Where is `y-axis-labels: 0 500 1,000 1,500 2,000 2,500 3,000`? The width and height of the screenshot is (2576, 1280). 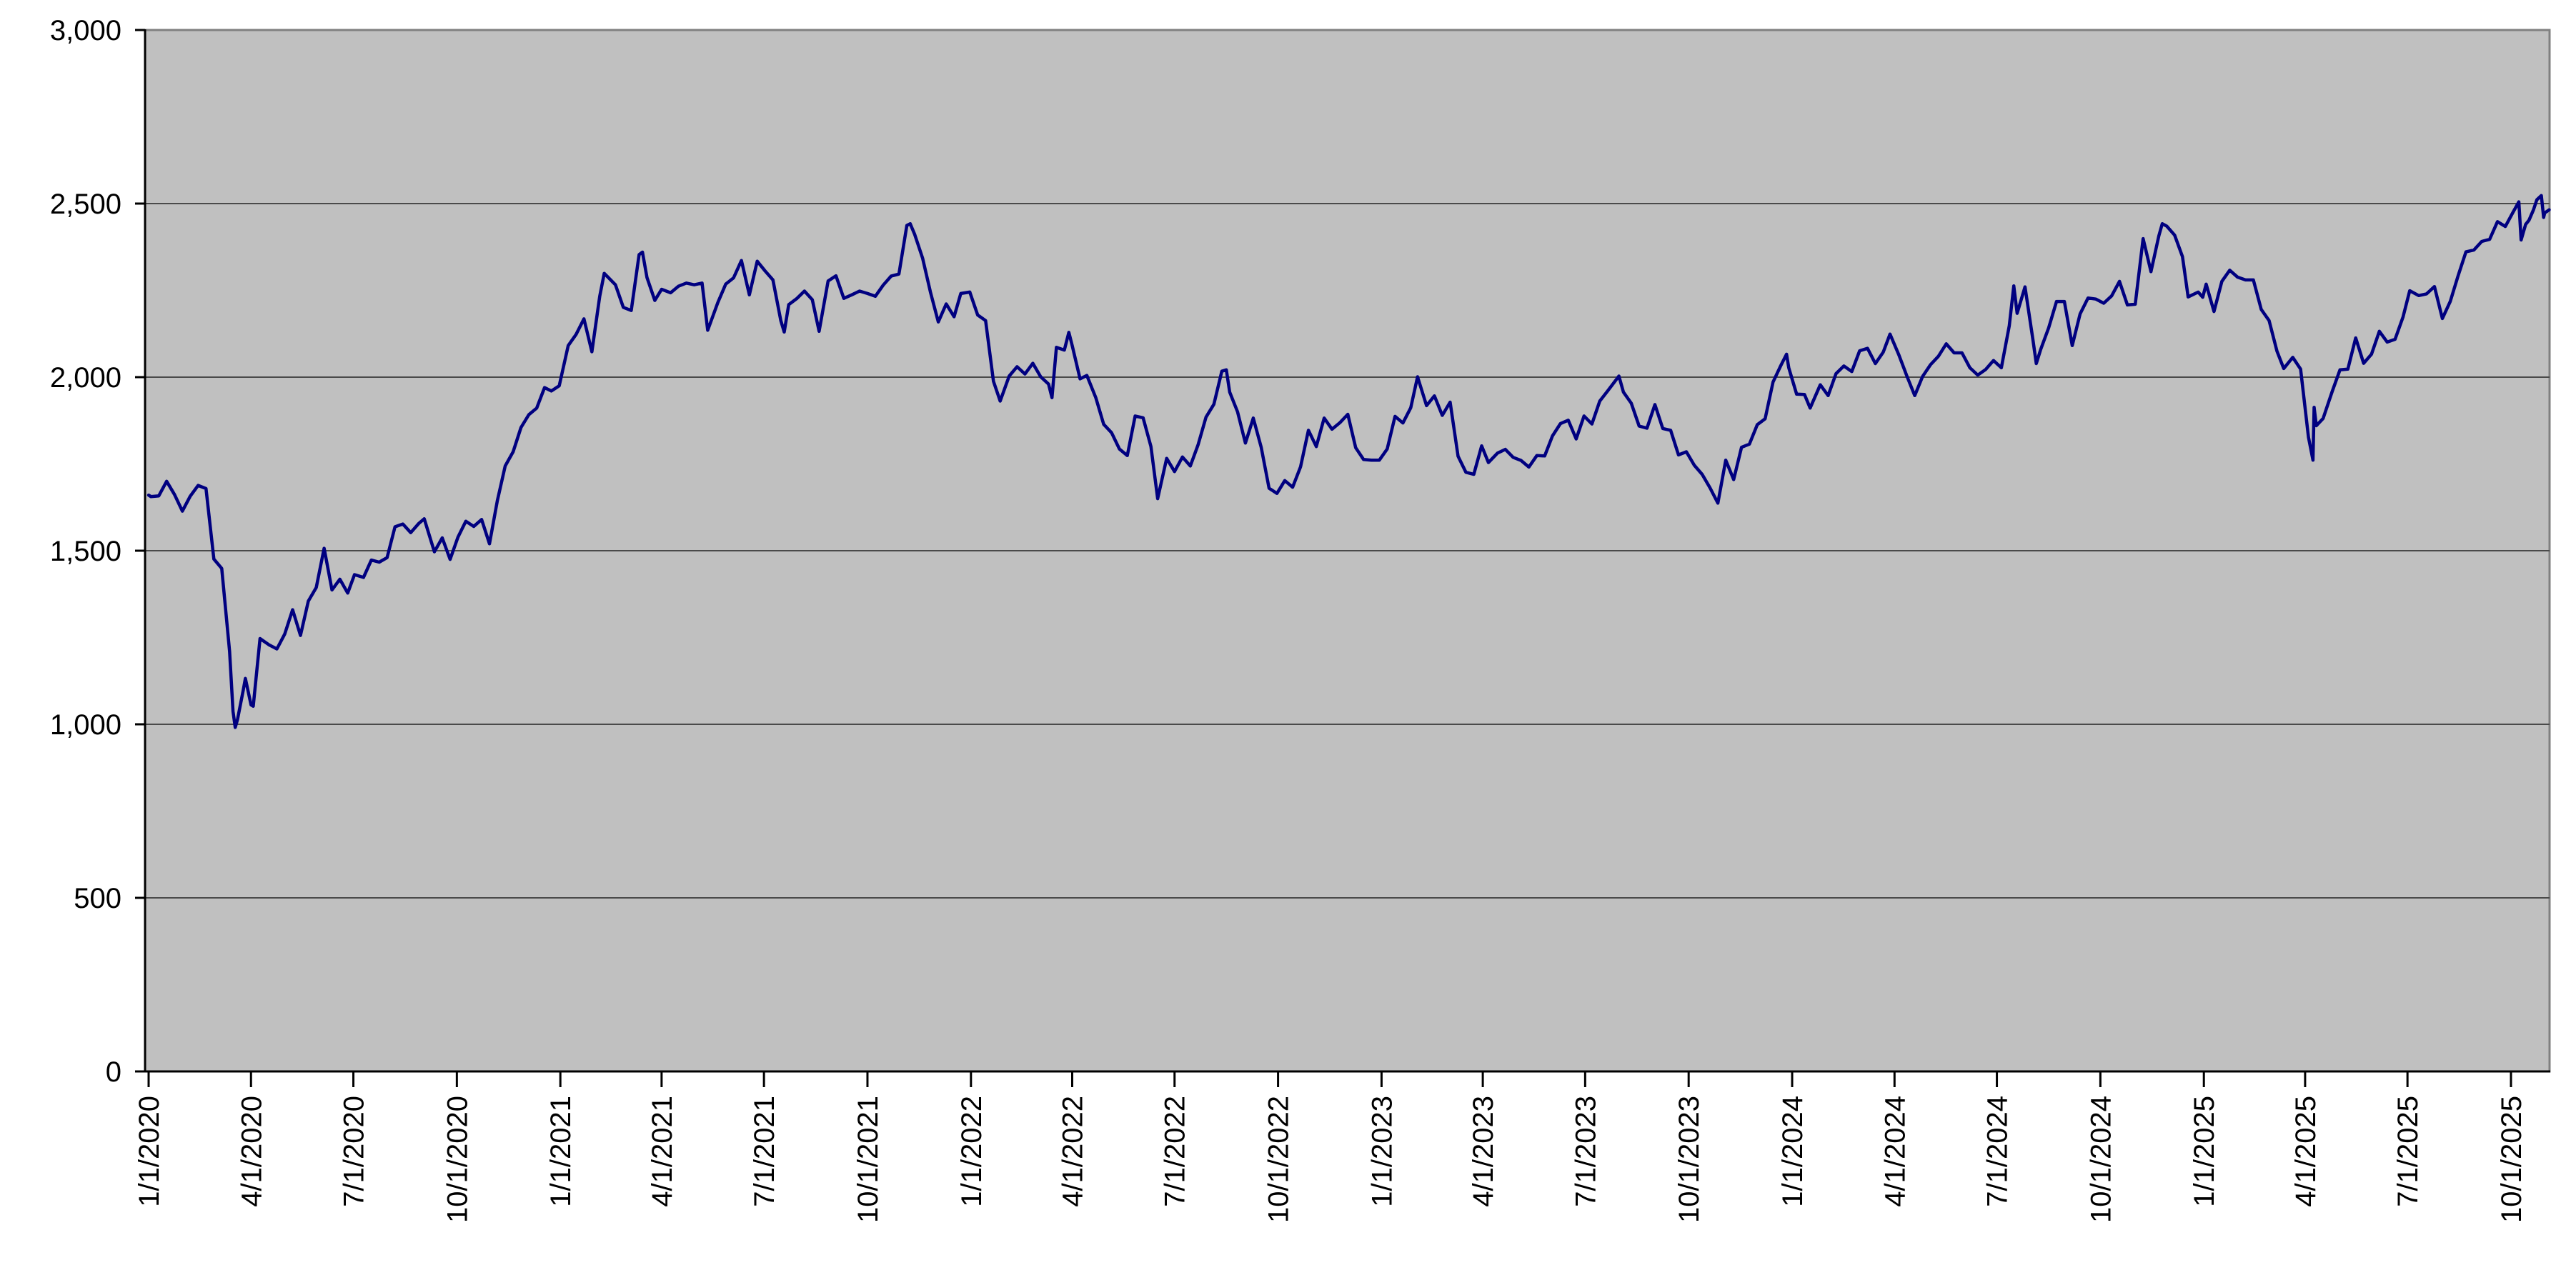 y-axis-labels: 0 500 1,000 1,500 2,000 2,500 3,000 is located at coordinates (85, 551).